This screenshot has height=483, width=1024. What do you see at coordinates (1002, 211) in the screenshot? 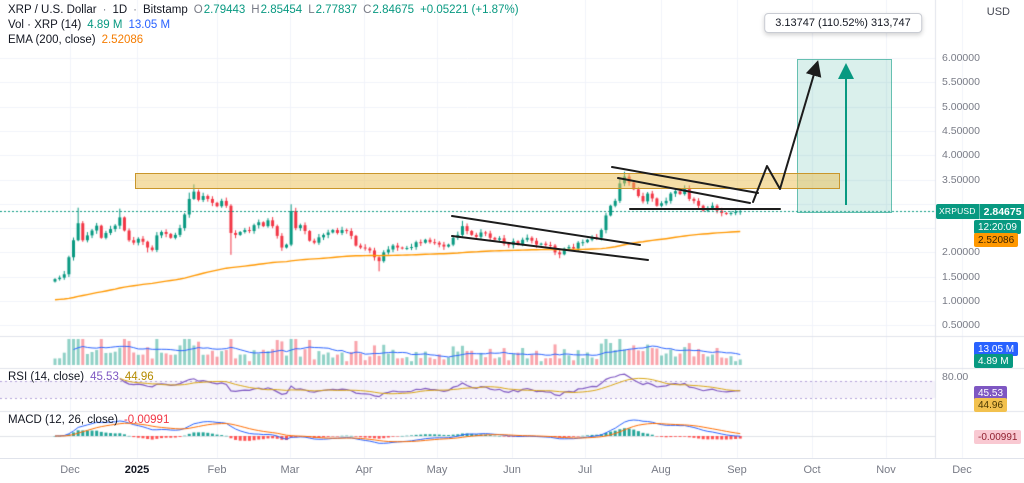
I see `last-price-value: 2.84675` at bounding box center [1002, 211].